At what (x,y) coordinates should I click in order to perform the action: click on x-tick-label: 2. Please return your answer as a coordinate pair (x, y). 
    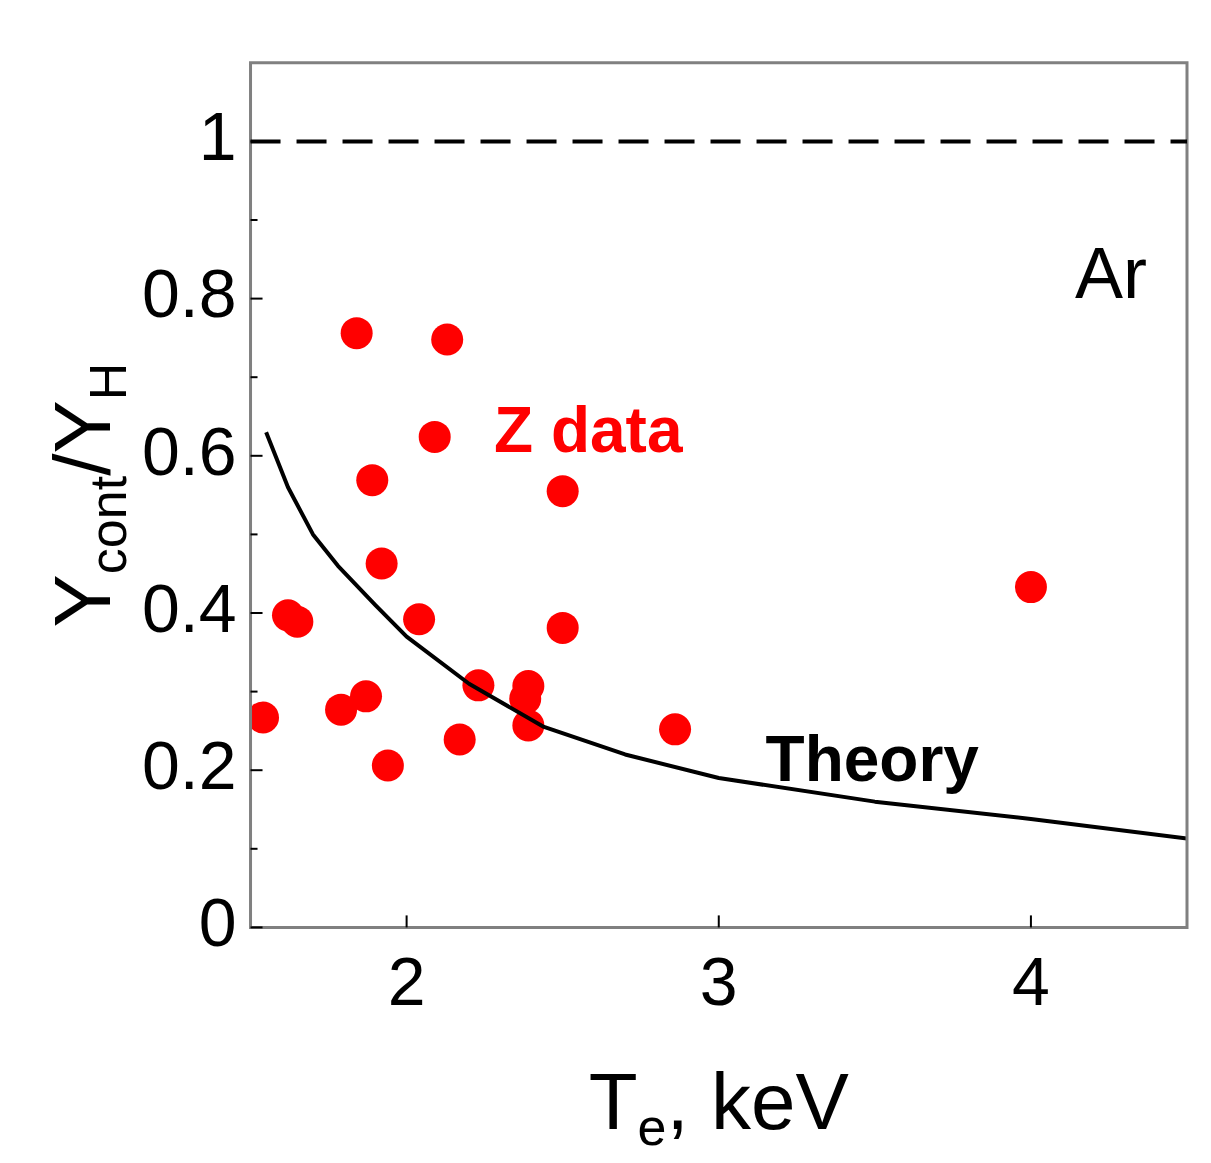
    Looking at the image, I should click on (406, 980).